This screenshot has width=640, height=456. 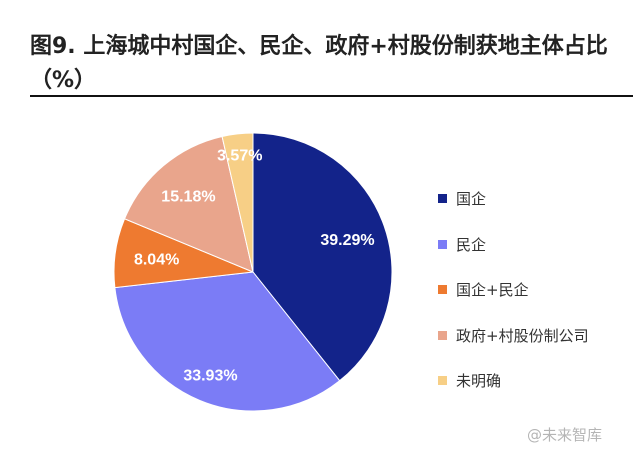 What do you see at coordinates (319, 63) in the screenshot?
I see `chart-title: 图9. 上海城中村国企、民企、政府+村股份制获地主体占比（%）` at bounding box center [319, 63].